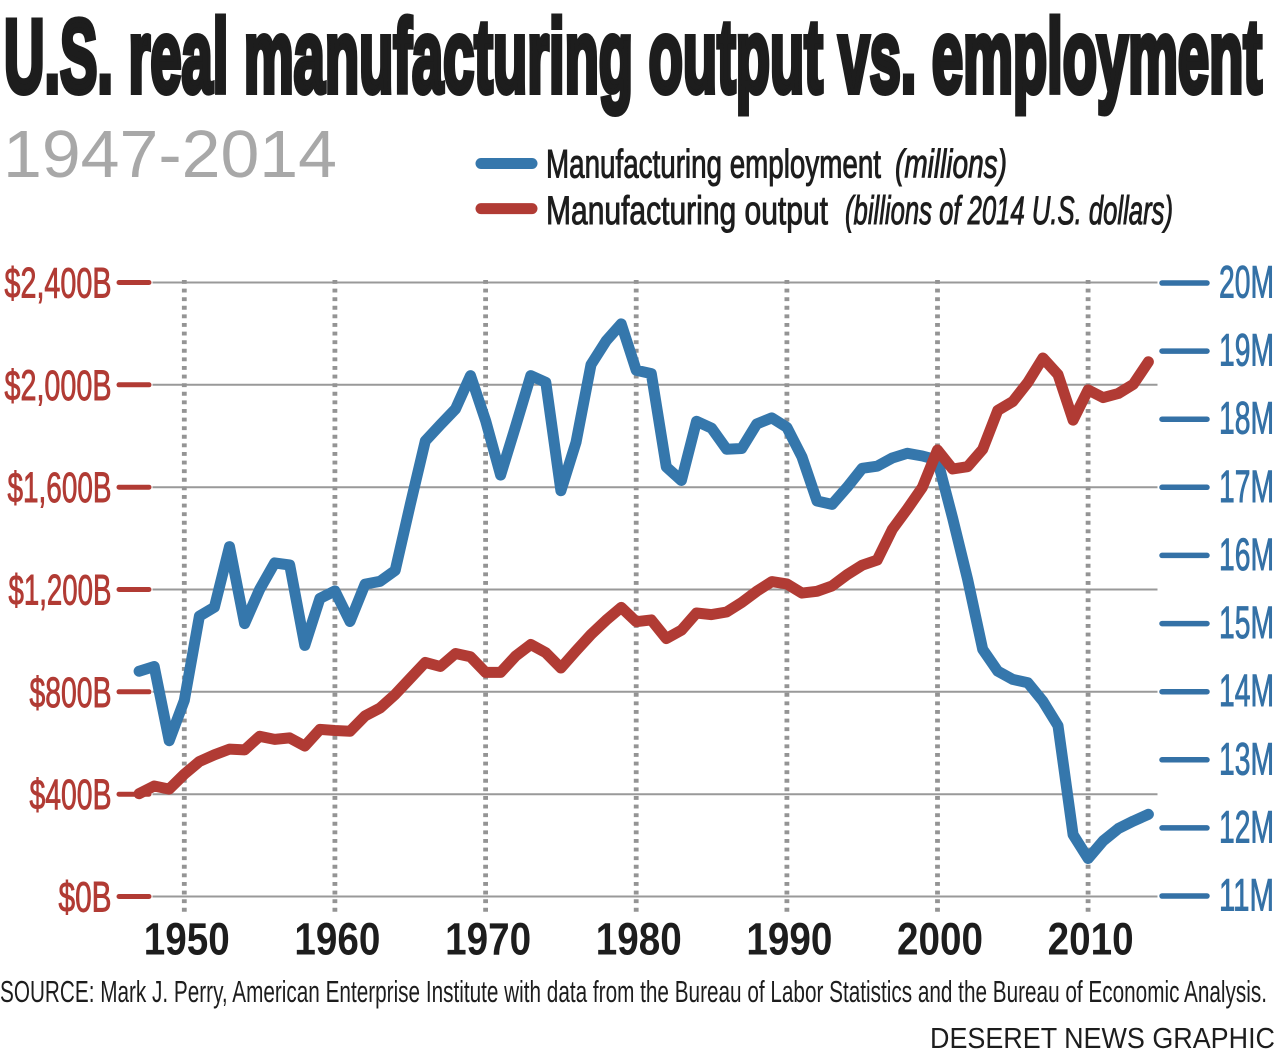 The image size is (1280, 1061). I want to click on svg-text: 15M, so click(1246, 622).